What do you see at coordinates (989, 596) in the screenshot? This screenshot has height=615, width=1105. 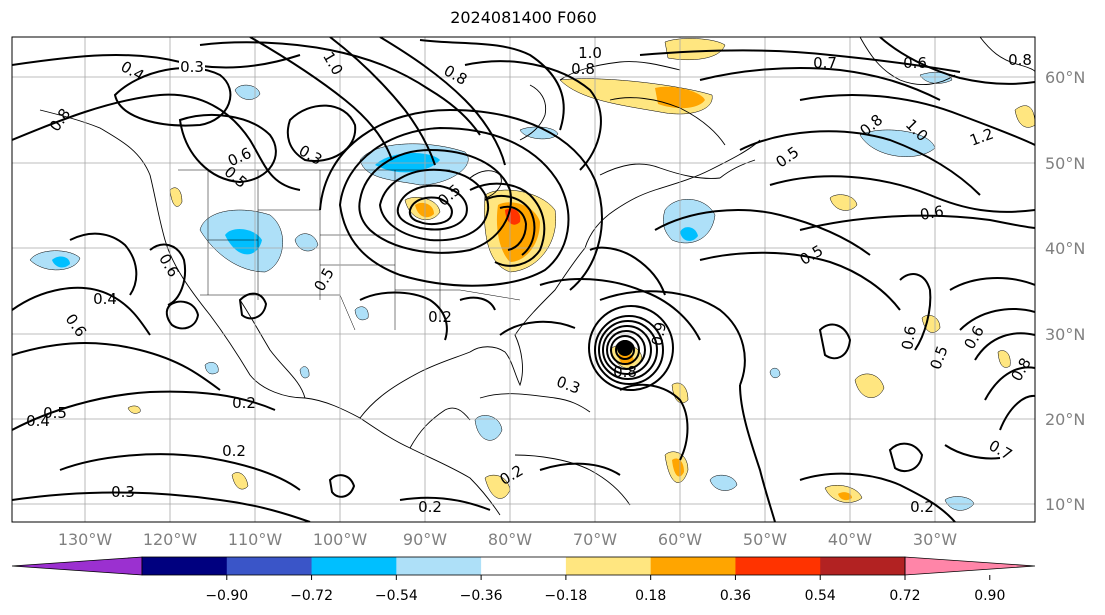 I see `colorbar-tick-label: 0.90` at bounding box center [989, 596].